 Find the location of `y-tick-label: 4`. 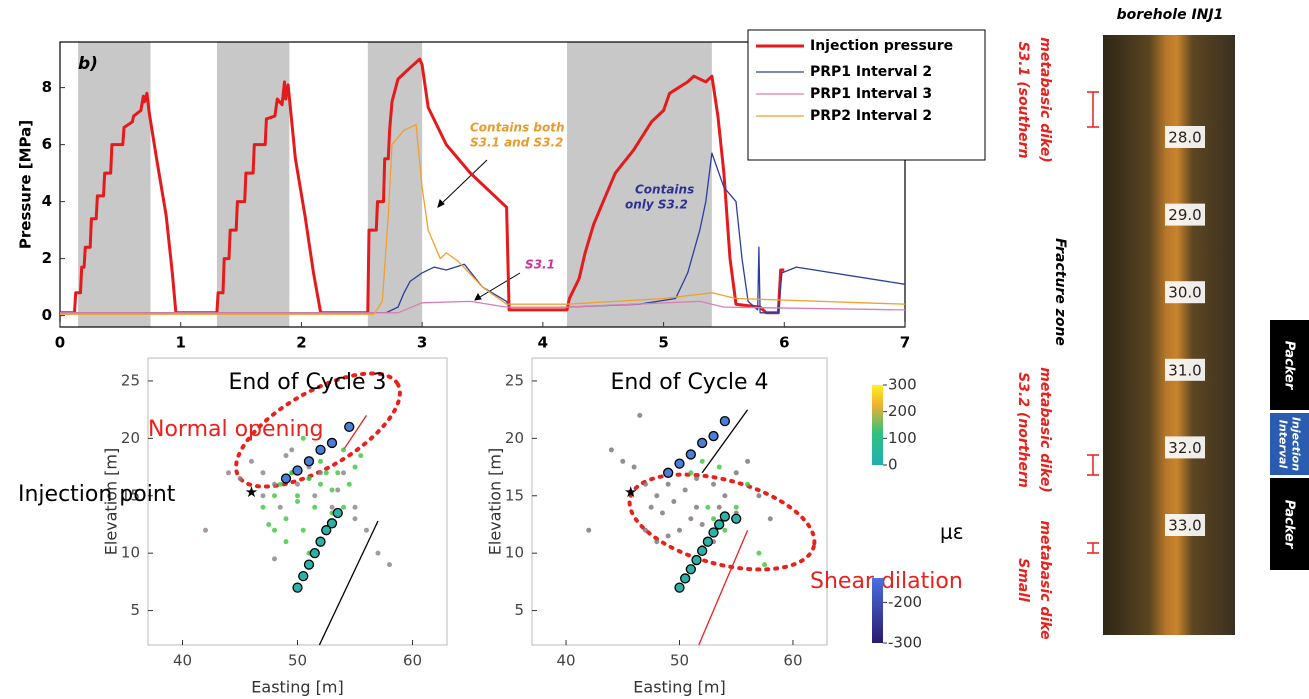

y-tick-label: 4 is located at coordinates (47, 201).